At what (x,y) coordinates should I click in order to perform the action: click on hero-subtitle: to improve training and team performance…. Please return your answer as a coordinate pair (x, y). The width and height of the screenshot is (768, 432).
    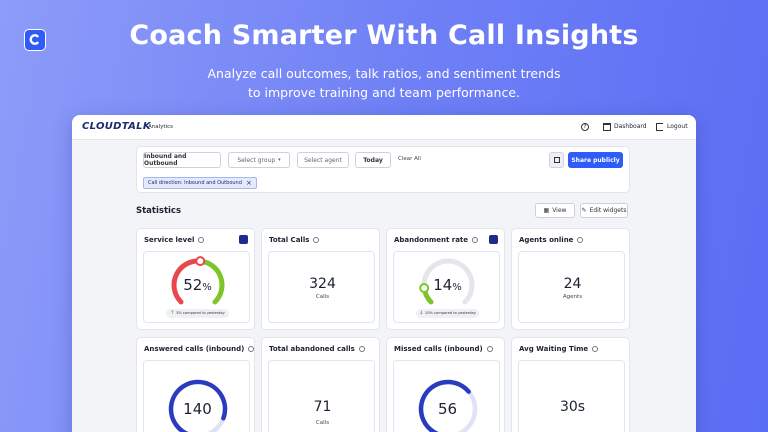
    Looking at the image, I should click on (384, 92).